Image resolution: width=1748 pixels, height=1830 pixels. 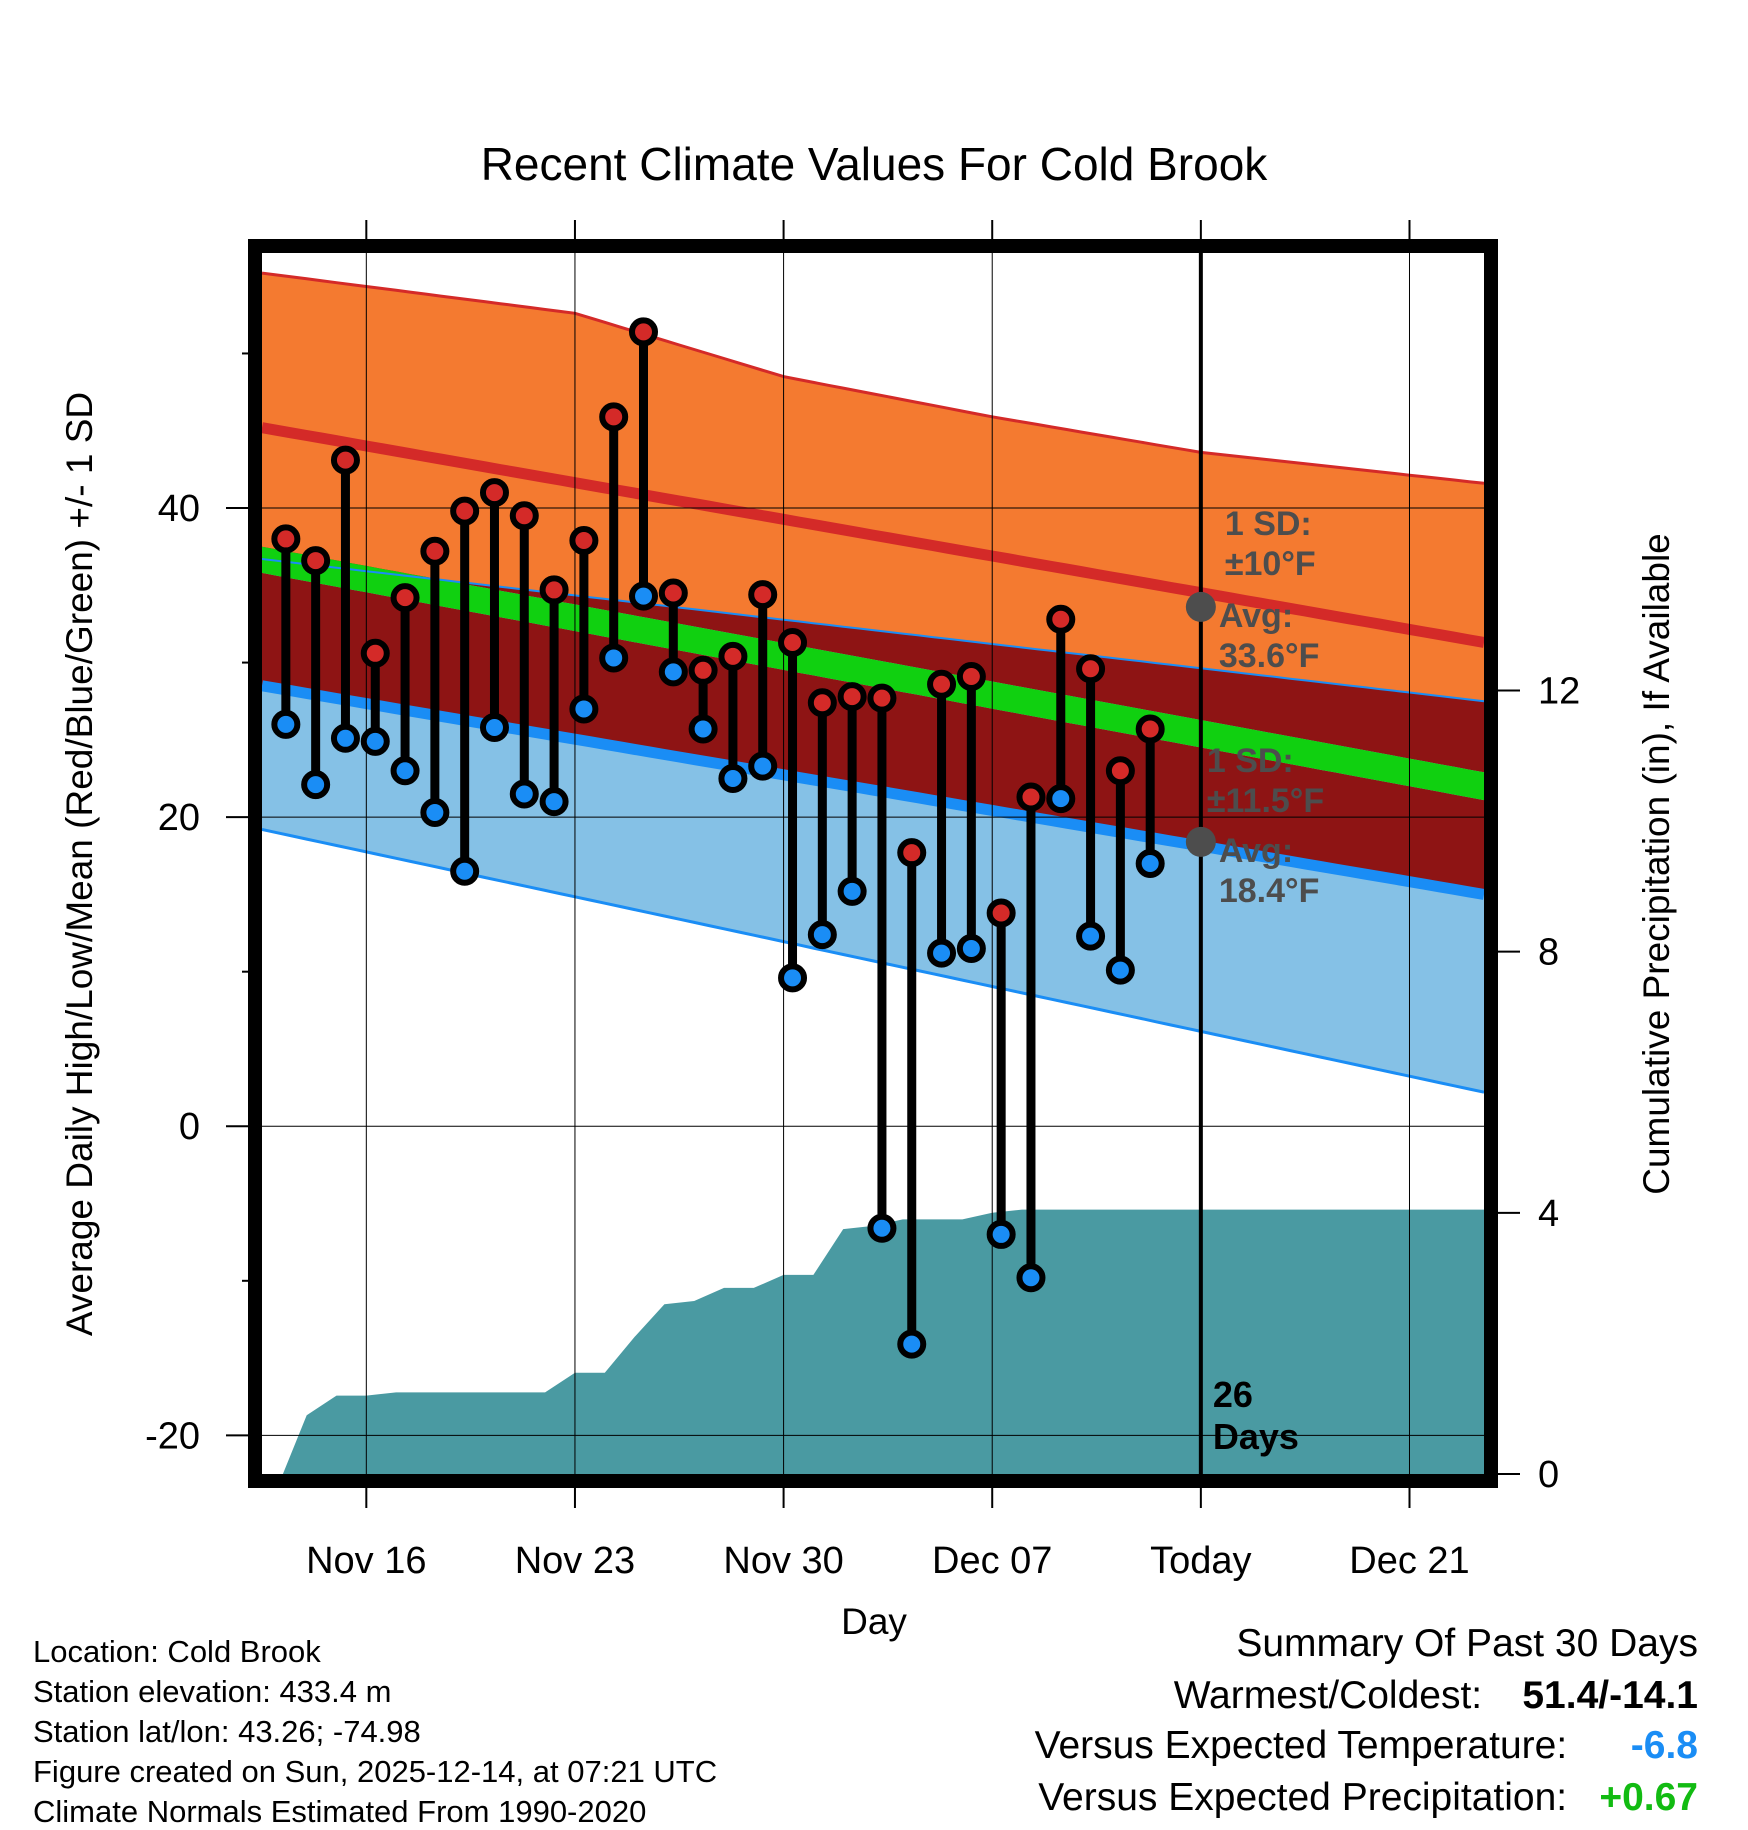 What do you see at coordinates (172, 1436) in the screenshot?
I see `y-tick-label: -20` at bounding box center [172, 1436].